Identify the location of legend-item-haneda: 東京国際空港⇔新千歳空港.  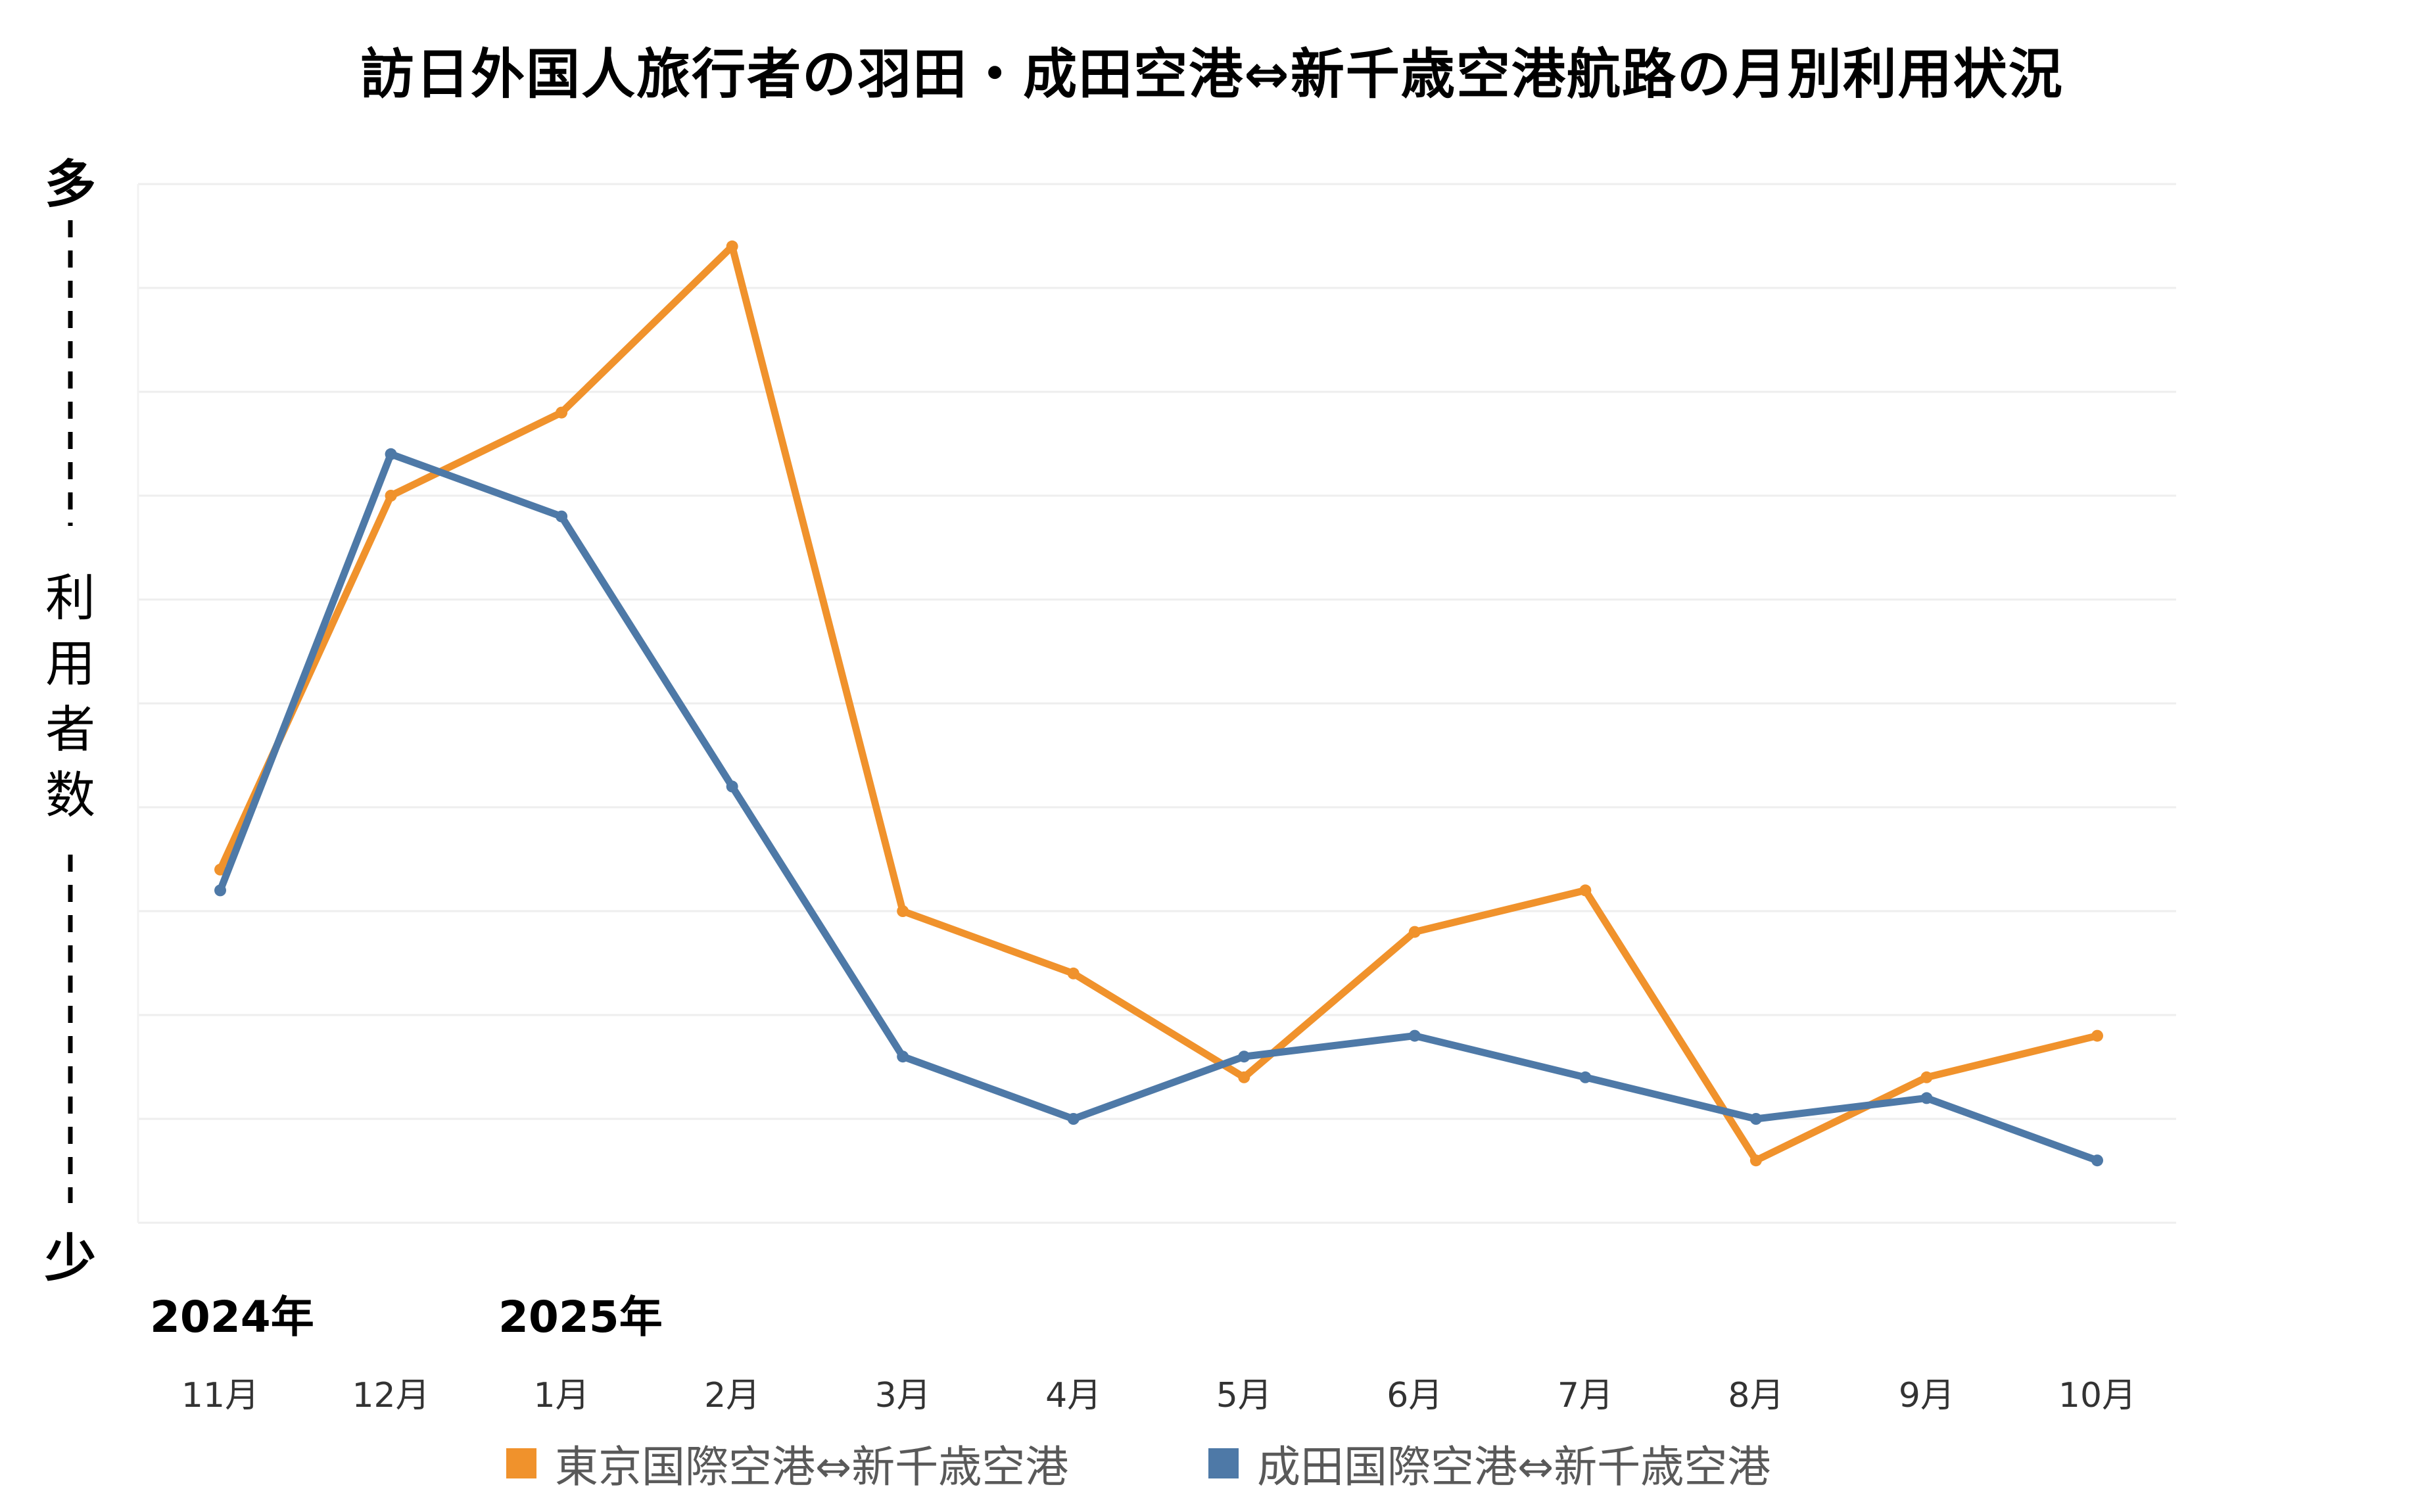
(787, 1463).